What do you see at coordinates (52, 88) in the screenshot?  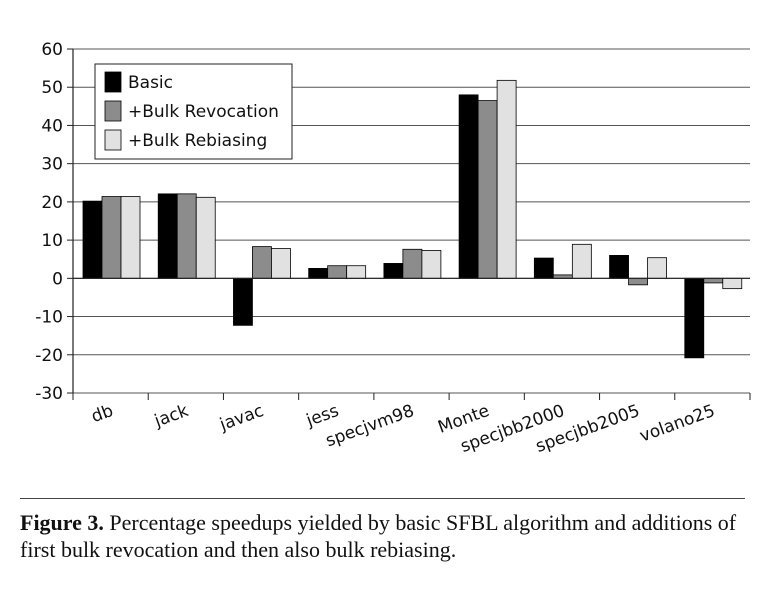 I see `y-tick-label: 50` at bounding box center [52, 88].